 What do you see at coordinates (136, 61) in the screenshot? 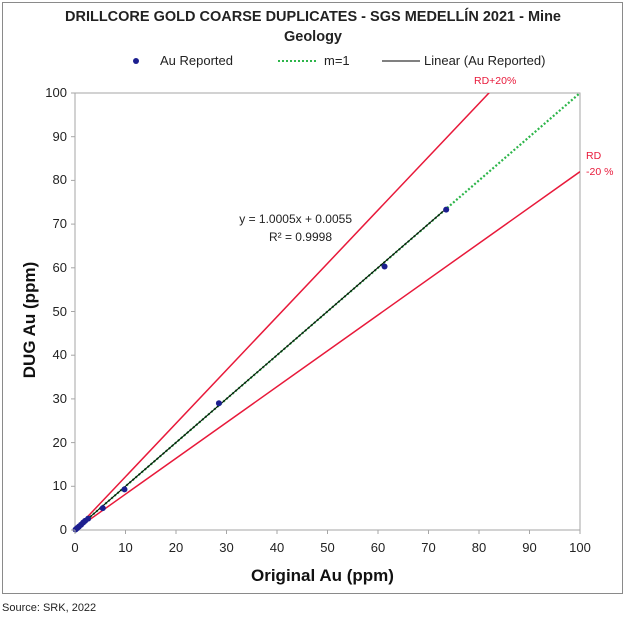
I see `legend-marker-au-reported` at bounding box center [136, 61].